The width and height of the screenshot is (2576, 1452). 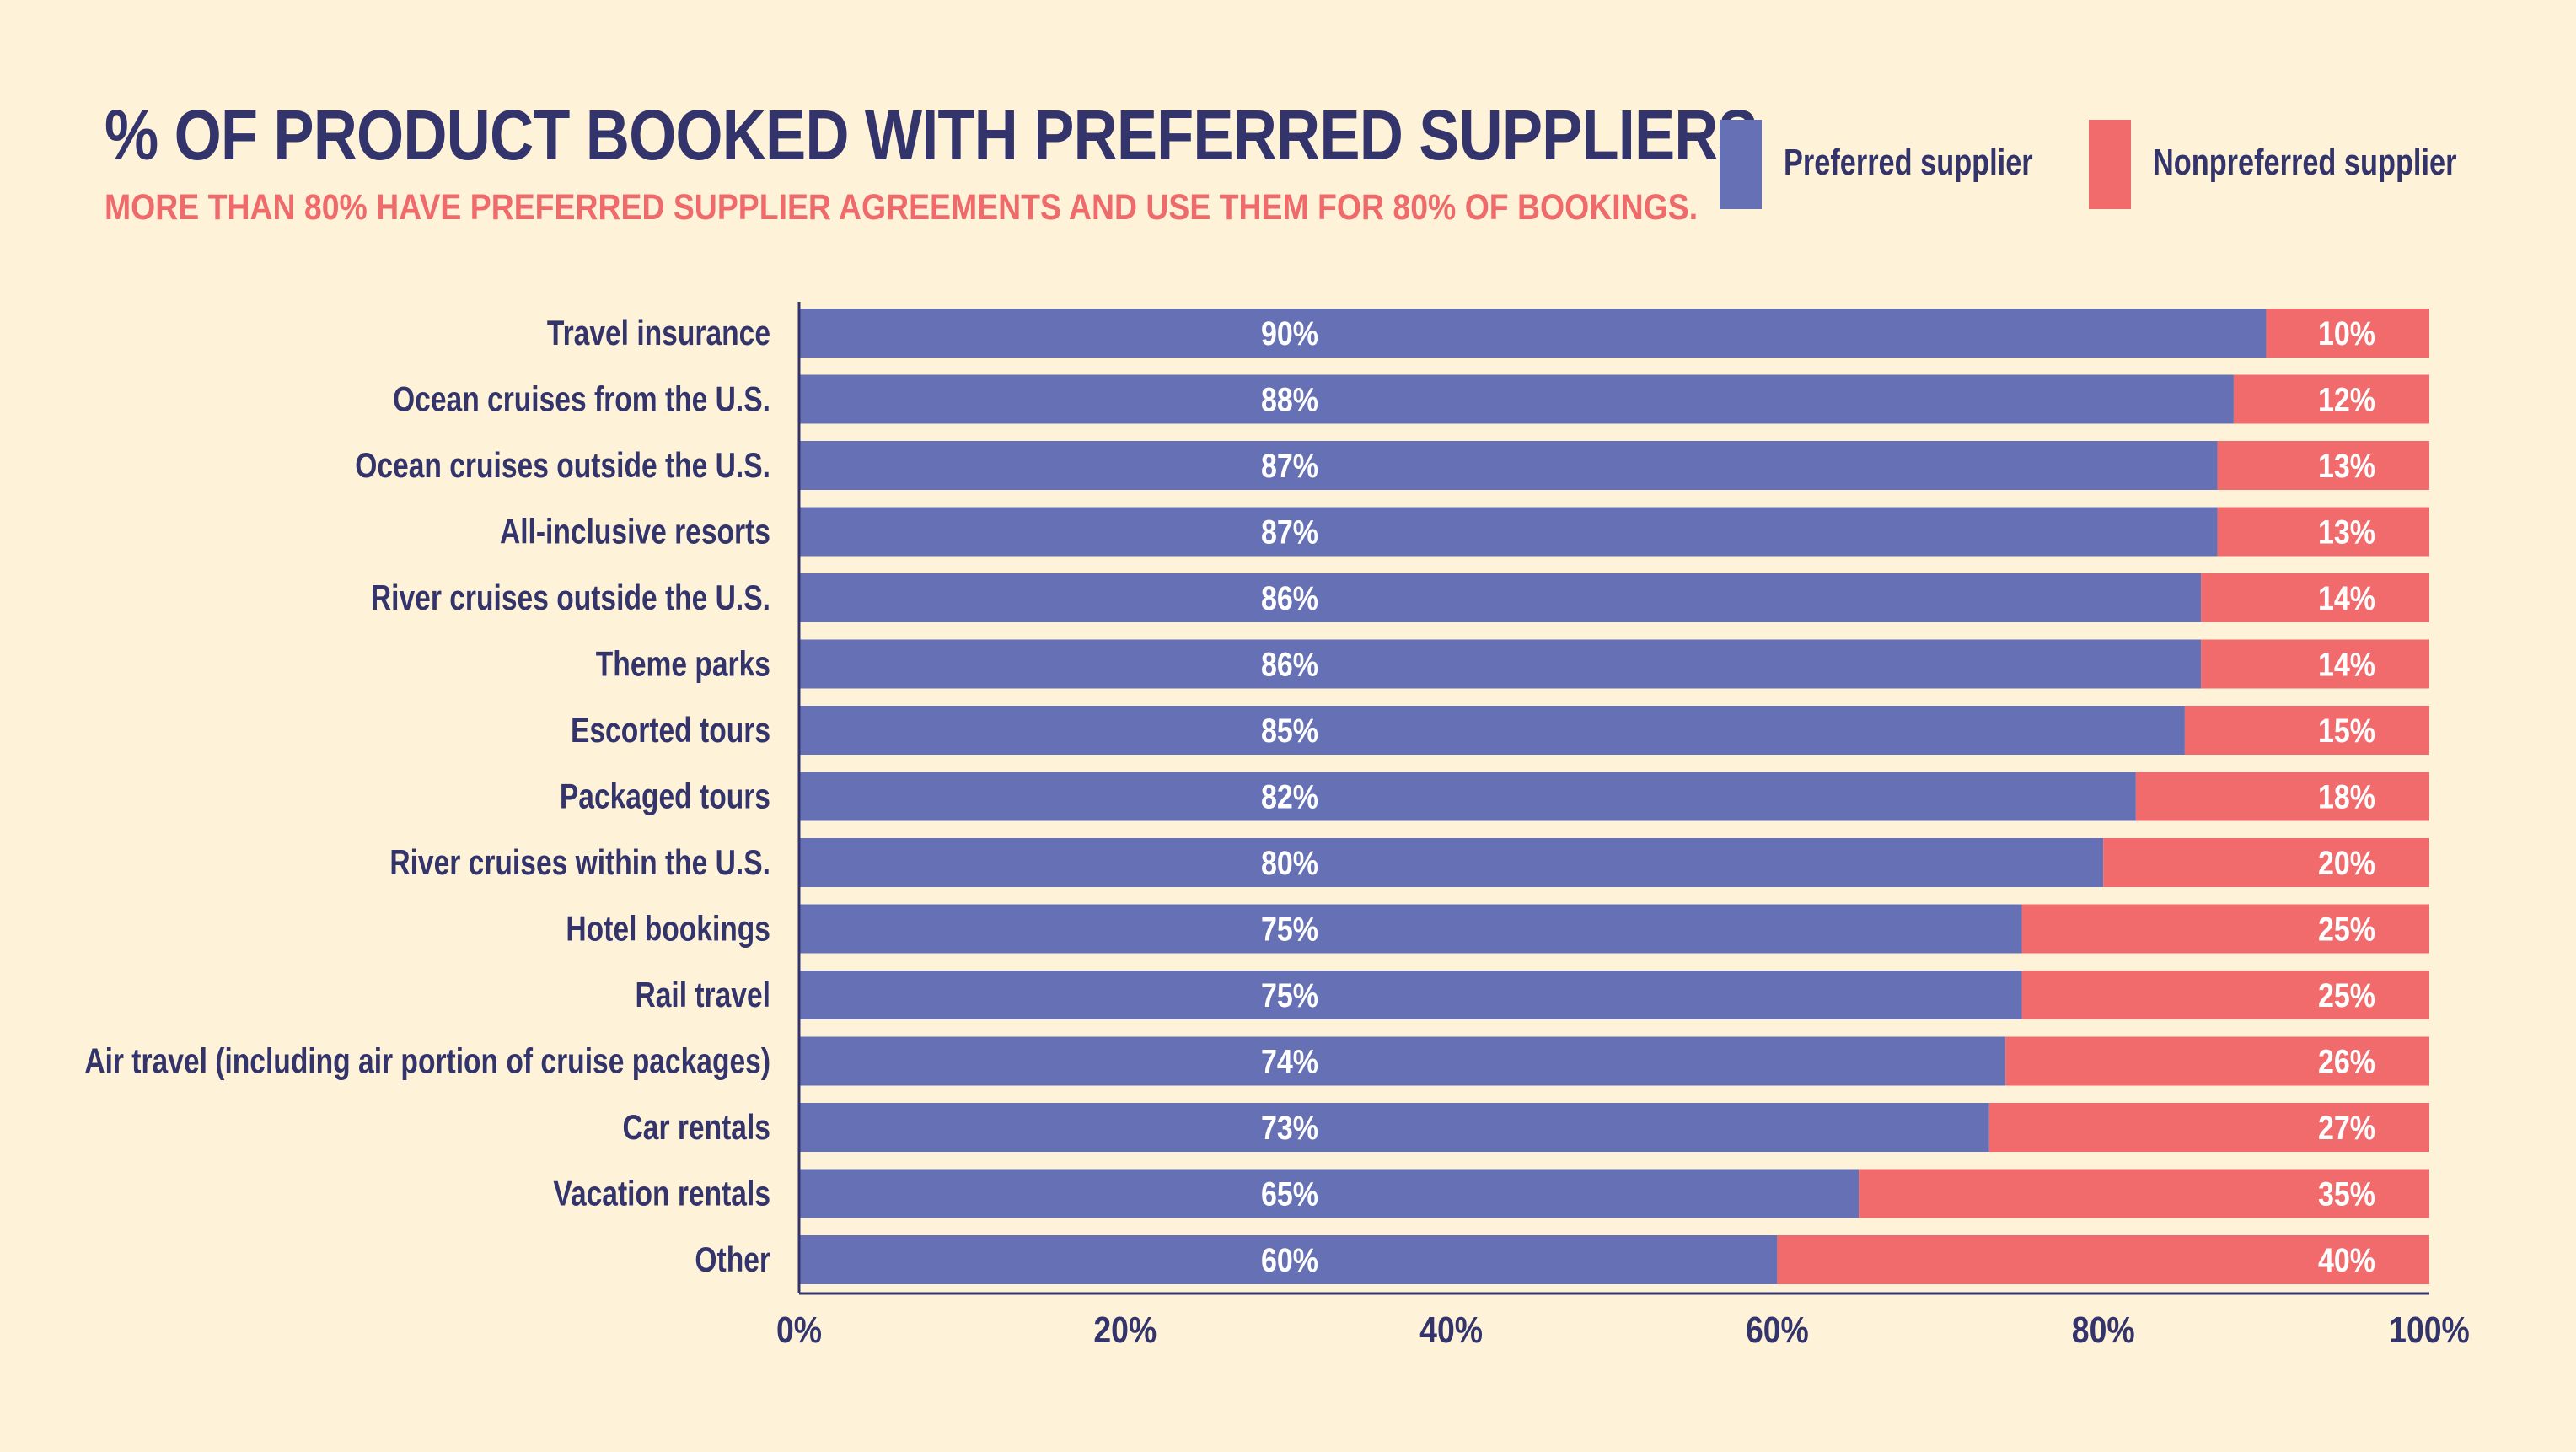 What do you see at coordinates (668, 929) in the screenshot?
I see `category-label: Hotel bookings` at bounding box center [668, 929].